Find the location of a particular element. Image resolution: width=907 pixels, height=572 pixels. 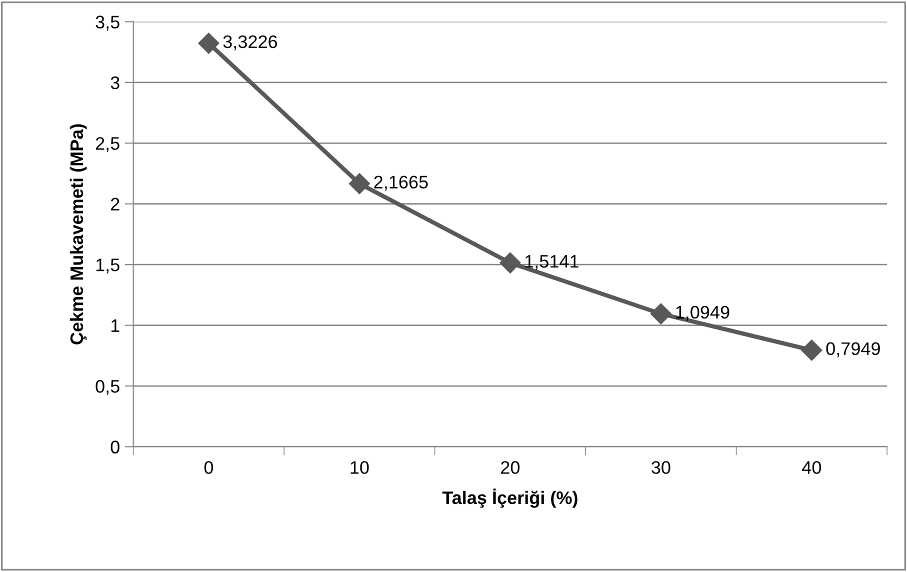

x-tick-label: 10 is located at coordinates (359, 467).